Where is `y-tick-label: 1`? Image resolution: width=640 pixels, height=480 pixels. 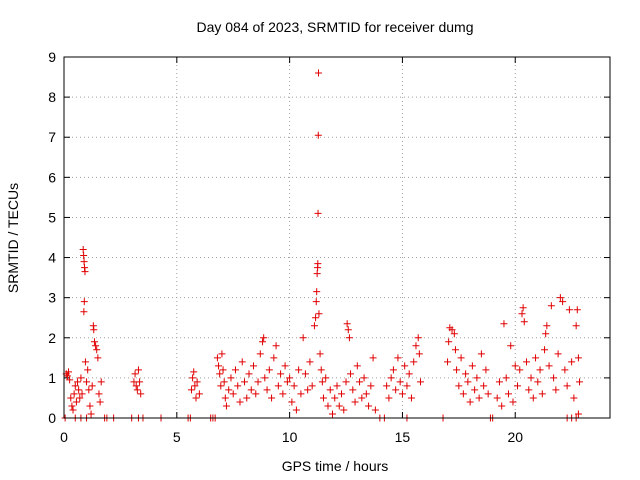 y-tick-label: 1 is located at coordinates (52, 378).